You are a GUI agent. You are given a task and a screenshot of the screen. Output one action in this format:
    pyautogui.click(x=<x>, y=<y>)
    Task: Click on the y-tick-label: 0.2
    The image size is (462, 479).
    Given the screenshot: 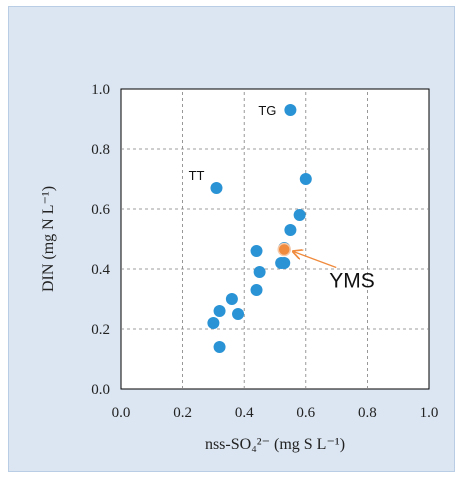 What is the action you would take?
    pyautogui.click(x=100, y=330)
    